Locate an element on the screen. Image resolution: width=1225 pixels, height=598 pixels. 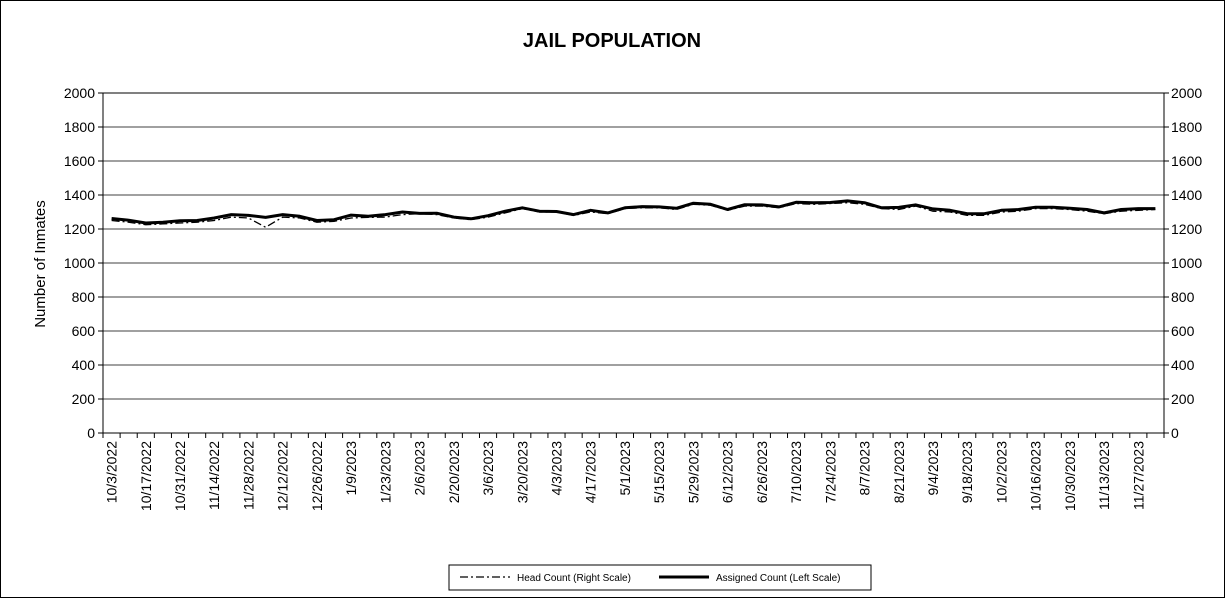
x-tick-label: 2/20/2023 is located at coordinates (454, 472).